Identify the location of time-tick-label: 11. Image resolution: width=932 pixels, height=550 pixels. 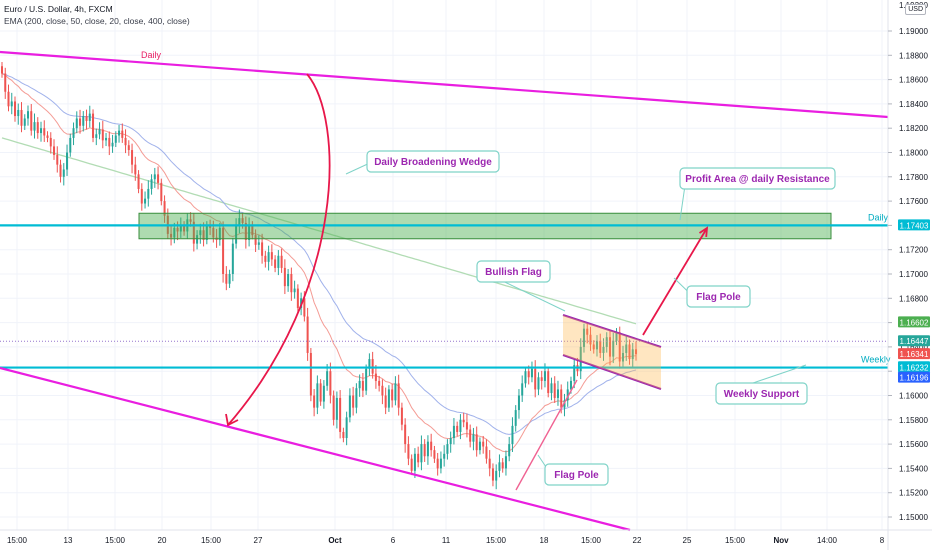
(446, 540).